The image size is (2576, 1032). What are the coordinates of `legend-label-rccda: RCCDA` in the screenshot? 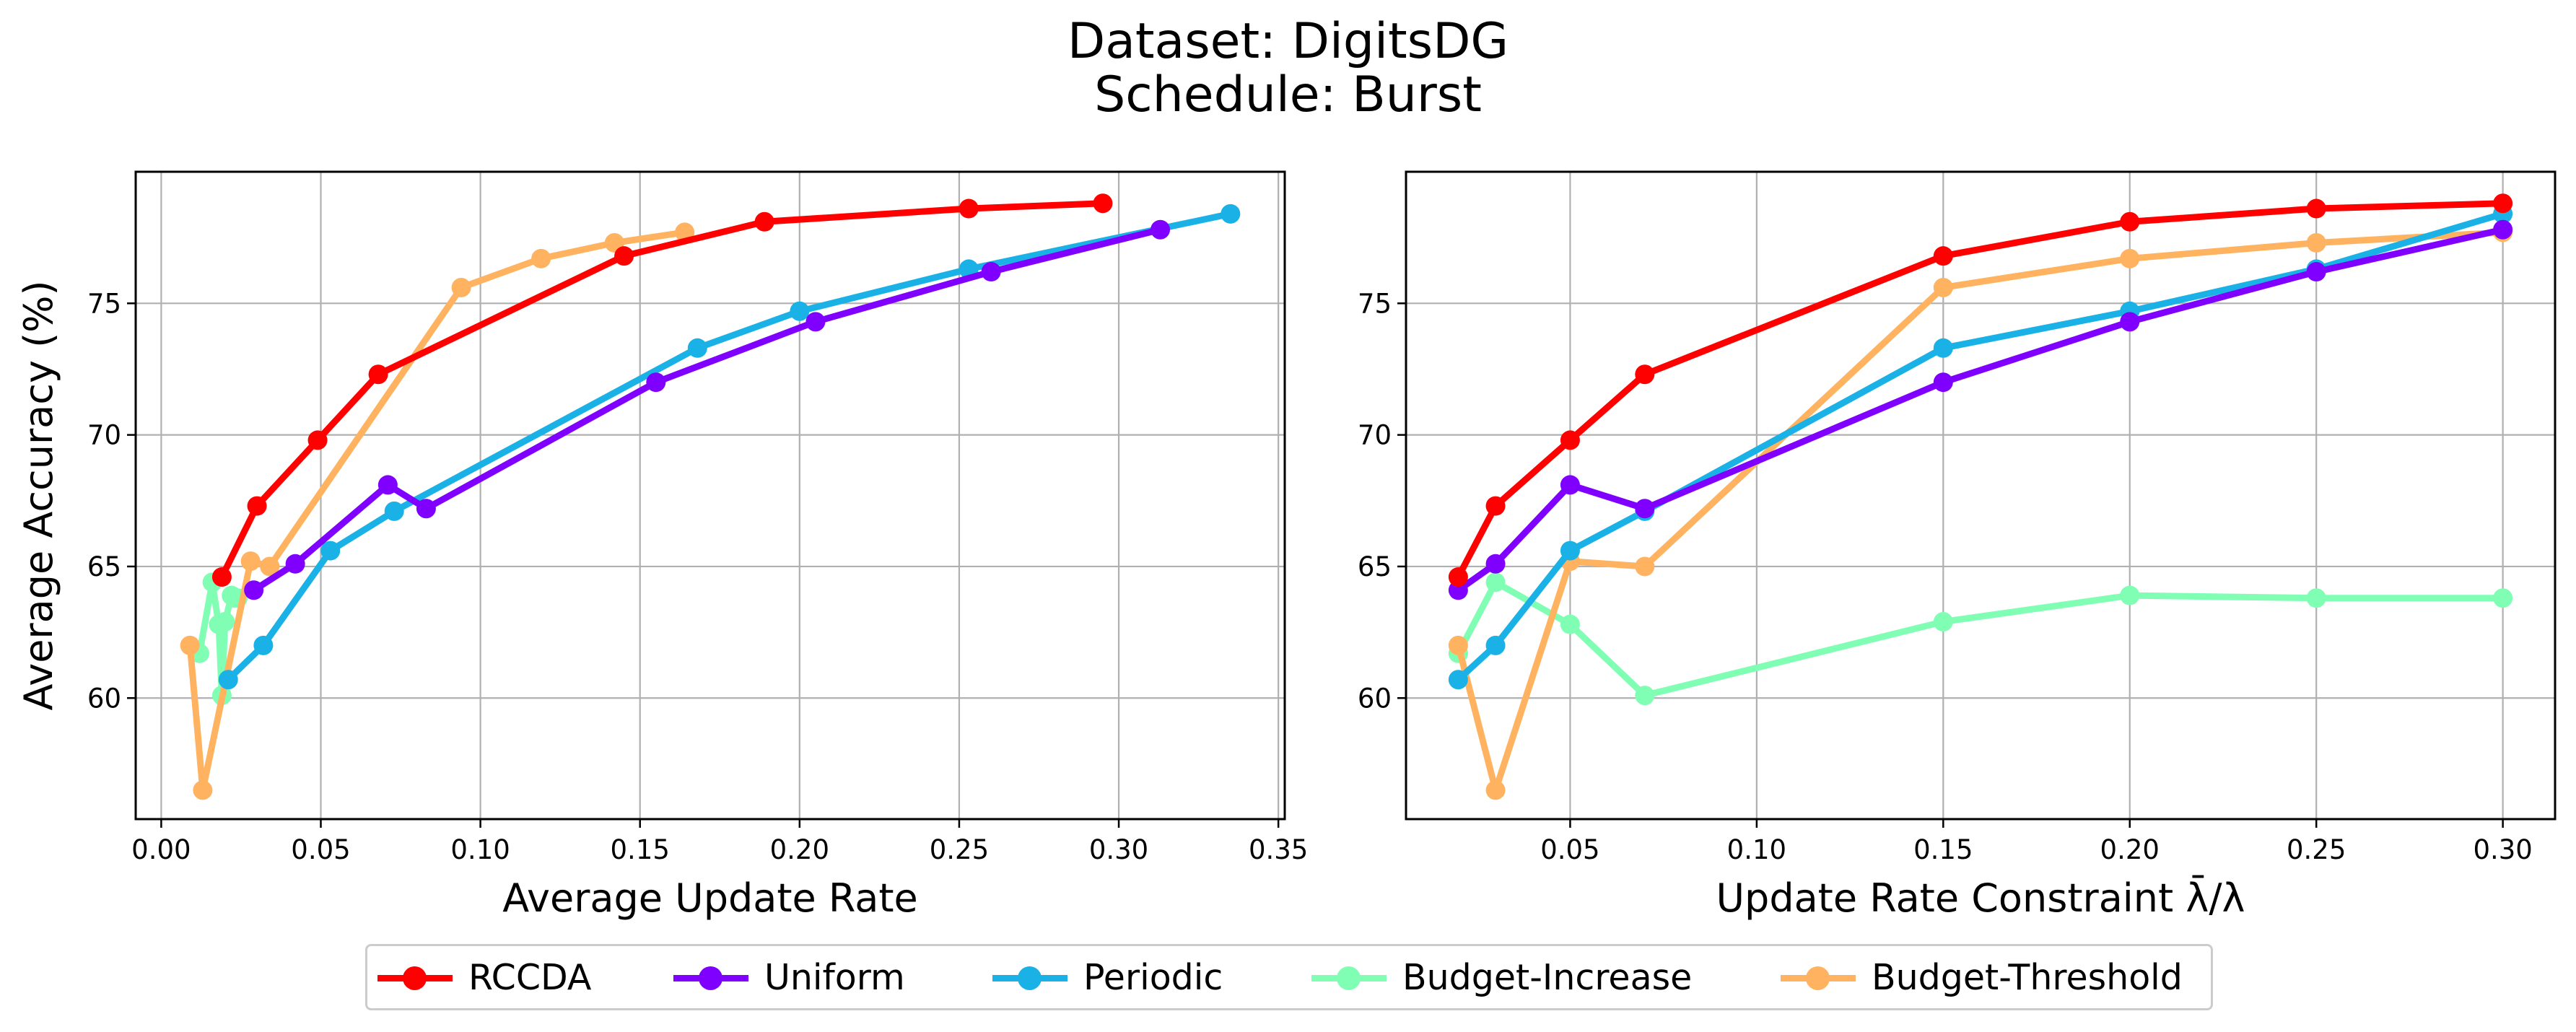 It's located at (530, 977).